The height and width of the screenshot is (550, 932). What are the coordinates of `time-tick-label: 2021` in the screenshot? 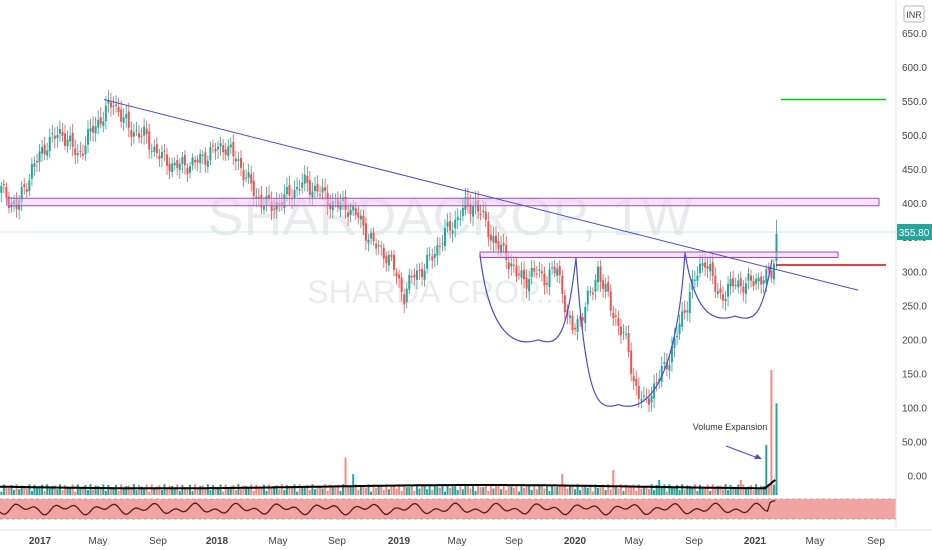 It's located at (755, 541).